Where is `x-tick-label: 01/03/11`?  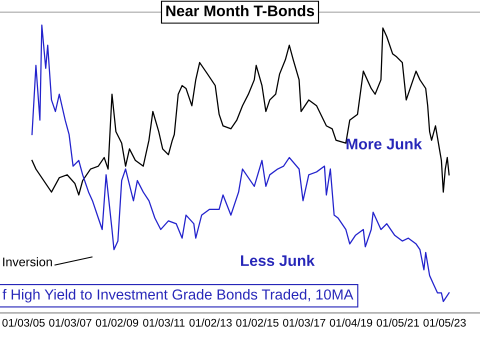 x-tick-label: 01/03/11 is located at coordinates (164, 322).